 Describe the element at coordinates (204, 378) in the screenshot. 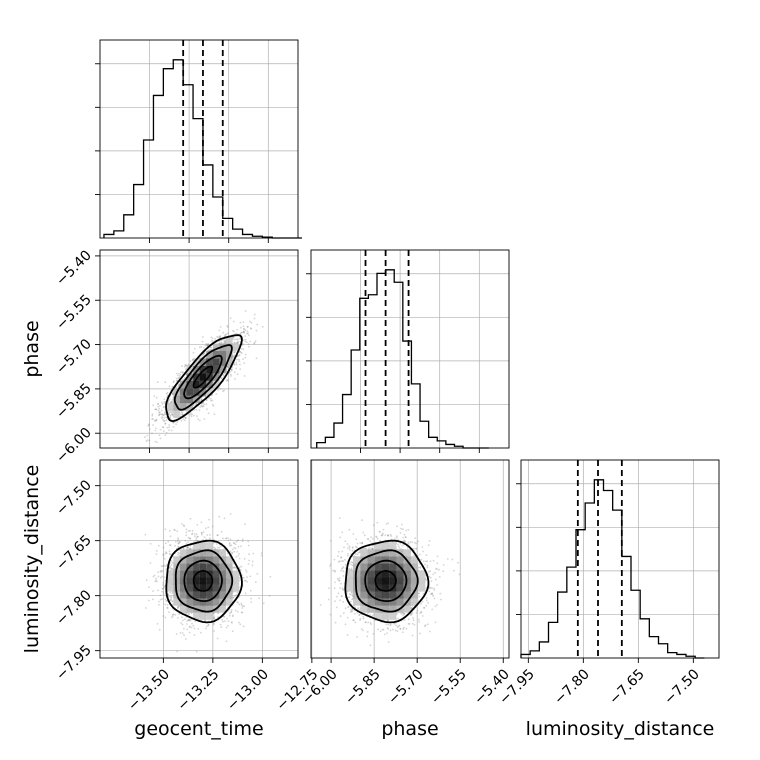

I see `contour-line` at that location.